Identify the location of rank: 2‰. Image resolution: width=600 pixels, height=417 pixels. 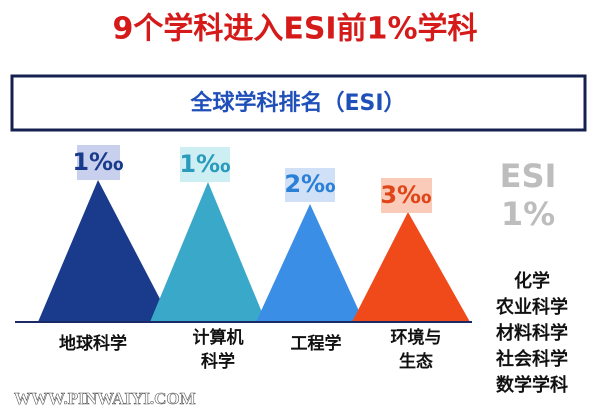
(310, 184).